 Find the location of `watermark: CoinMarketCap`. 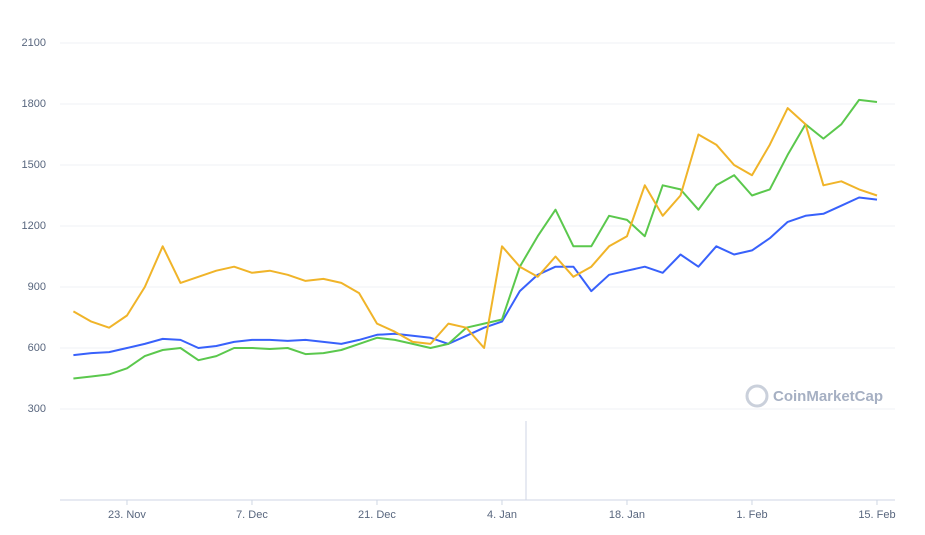

watermark: CoinMarketCap is located at coordinates (828, 396).